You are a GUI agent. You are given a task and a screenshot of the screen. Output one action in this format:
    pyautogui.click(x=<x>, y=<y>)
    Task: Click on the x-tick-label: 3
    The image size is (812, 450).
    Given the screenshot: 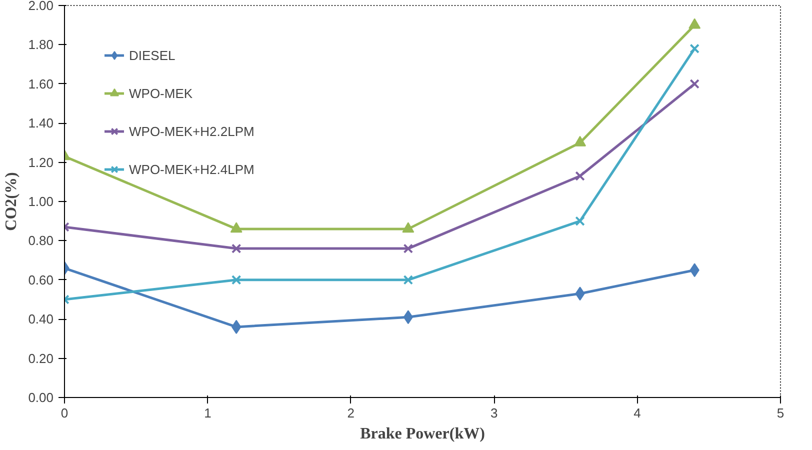 What is the action you would take?
    pyautogui.click(x=494, y=413)
    